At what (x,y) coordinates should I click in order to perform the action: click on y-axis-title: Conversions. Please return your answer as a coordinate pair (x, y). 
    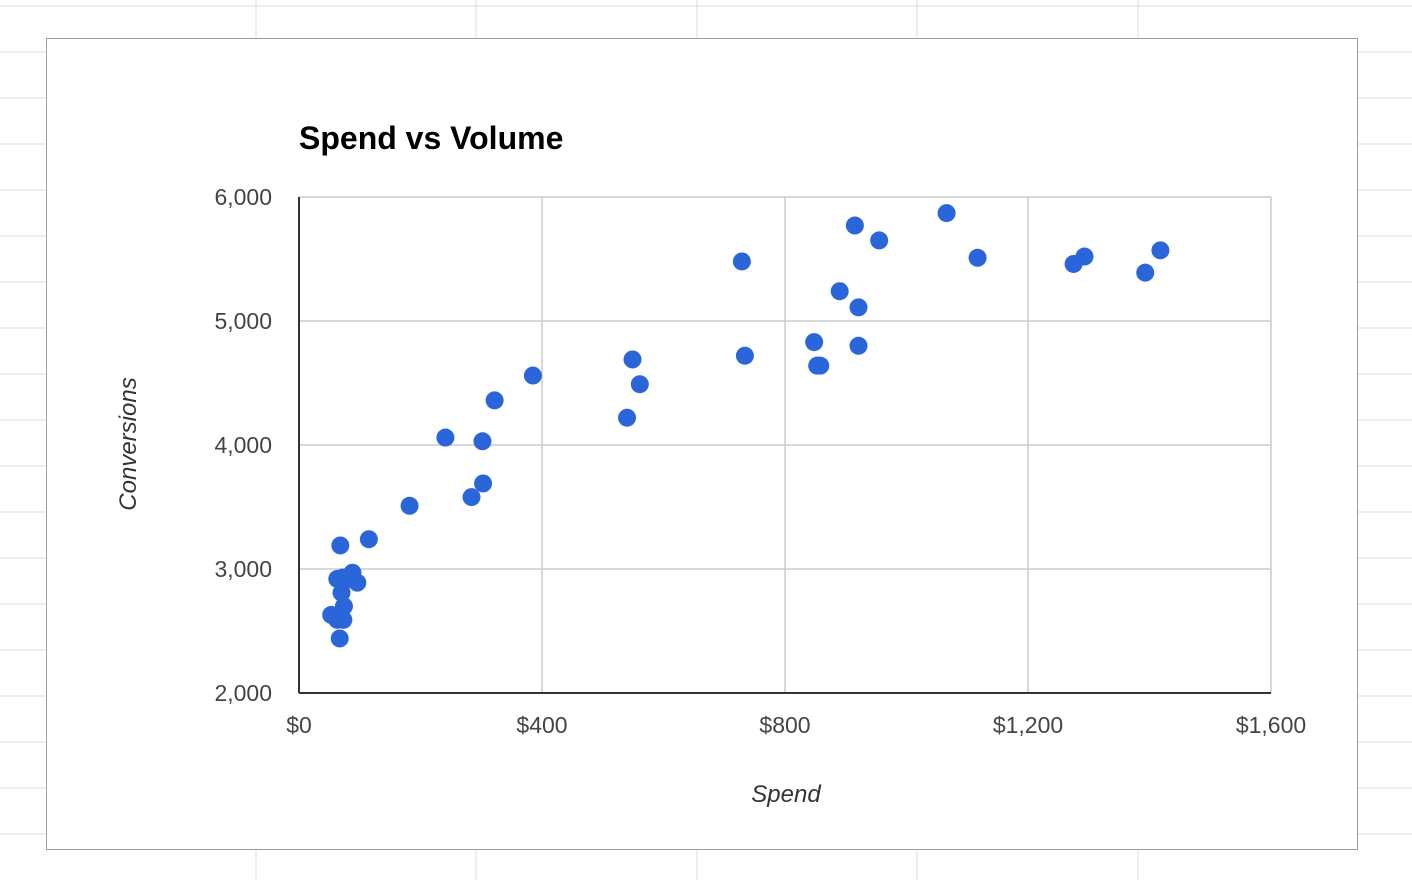
    Looking at the image, I should click on (128, 443).